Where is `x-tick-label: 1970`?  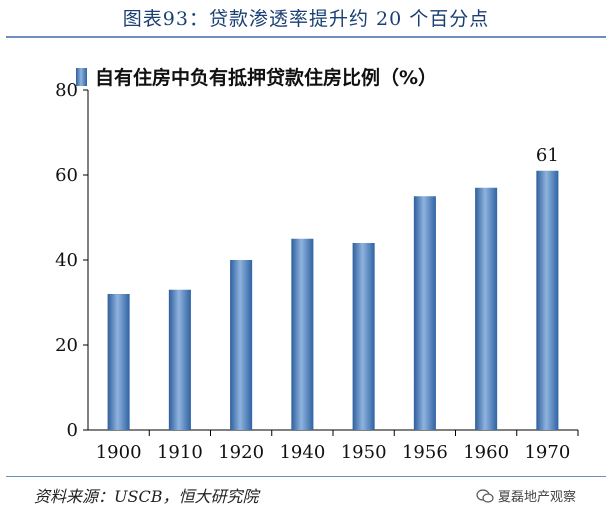
x-tick-label: 1970 is located at coordinates (547, 452).